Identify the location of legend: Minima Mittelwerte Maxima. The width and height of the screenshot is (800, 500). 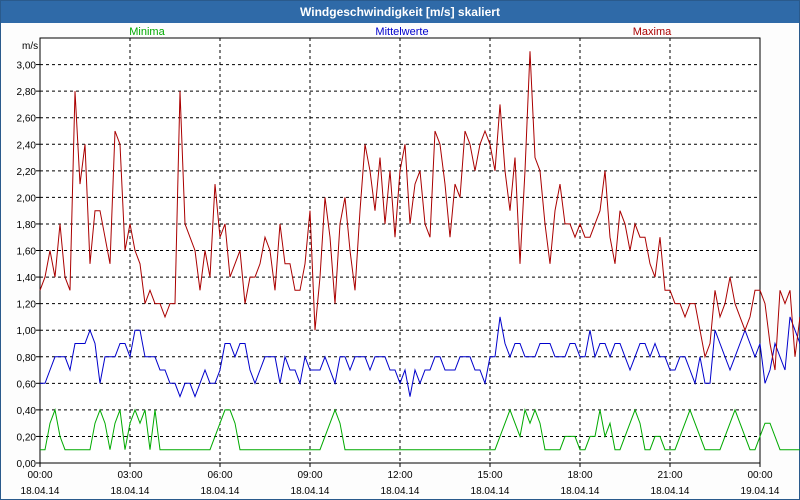
(400, 32).